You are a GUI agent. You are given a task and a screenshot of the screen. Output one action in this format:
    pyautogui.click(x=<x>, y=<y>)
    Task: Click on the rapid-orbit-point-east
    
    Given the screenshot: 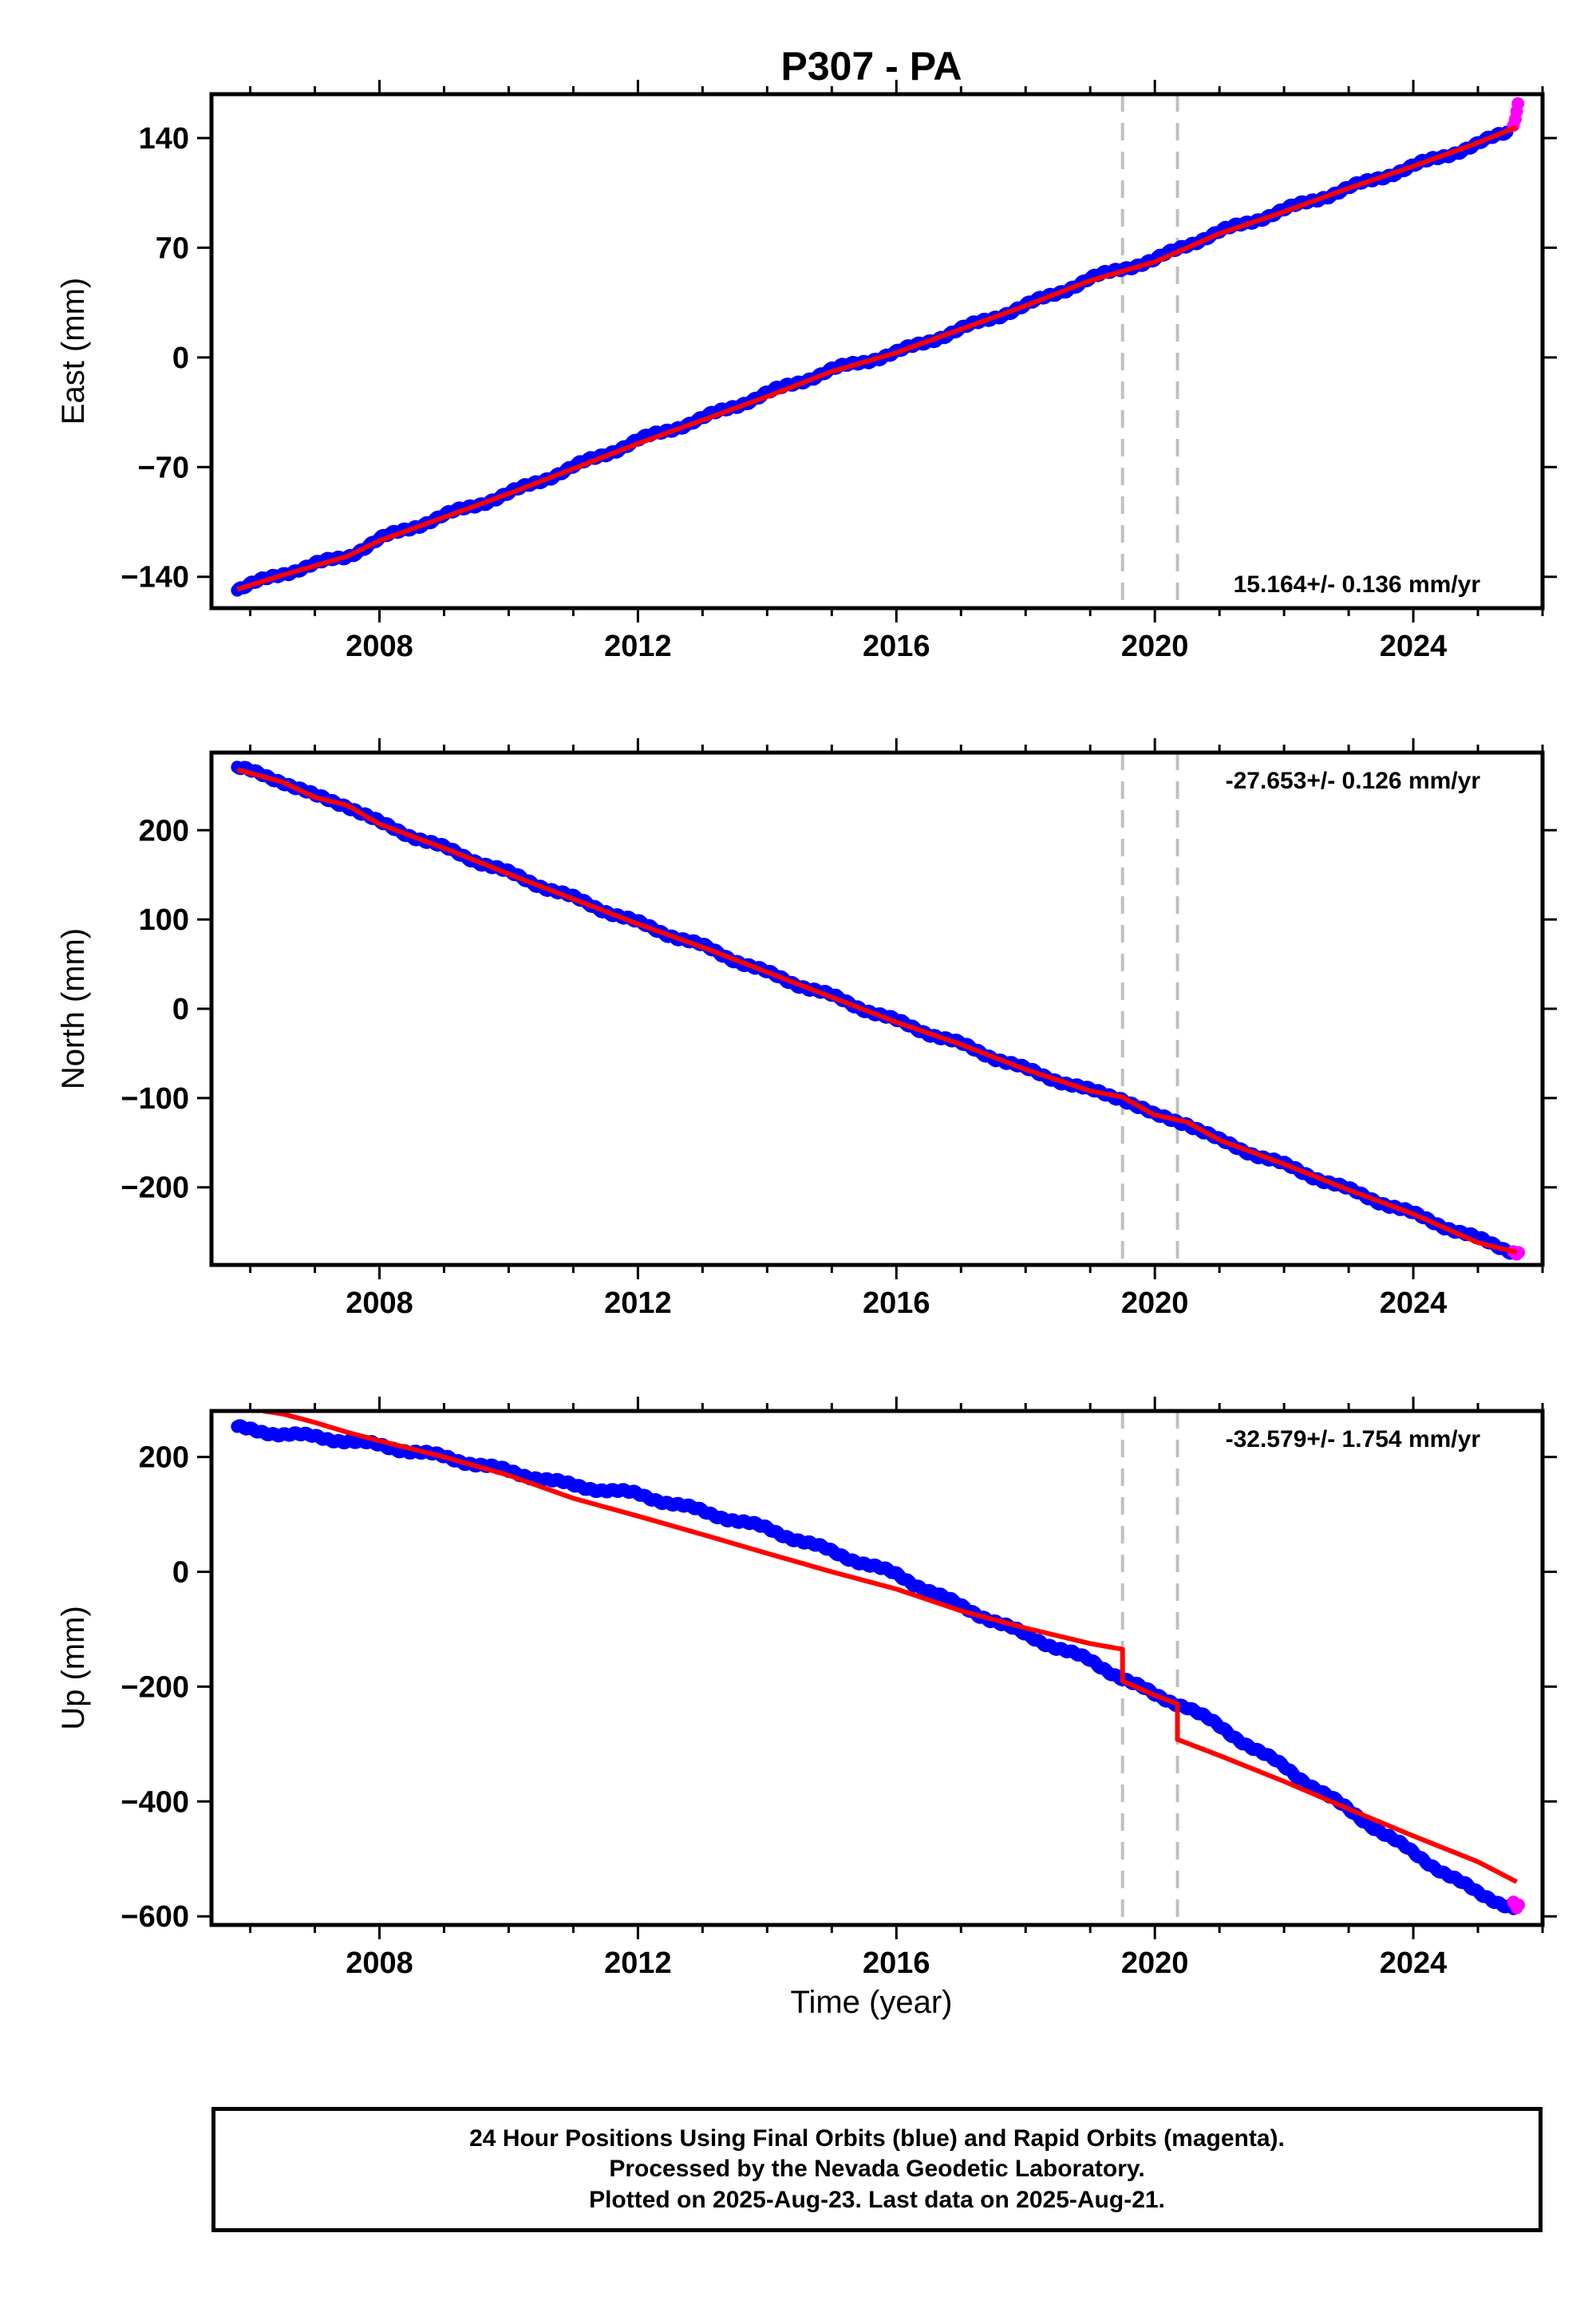 What is the action you would take?
    pyautogui.click(x=1518, y=103)
    